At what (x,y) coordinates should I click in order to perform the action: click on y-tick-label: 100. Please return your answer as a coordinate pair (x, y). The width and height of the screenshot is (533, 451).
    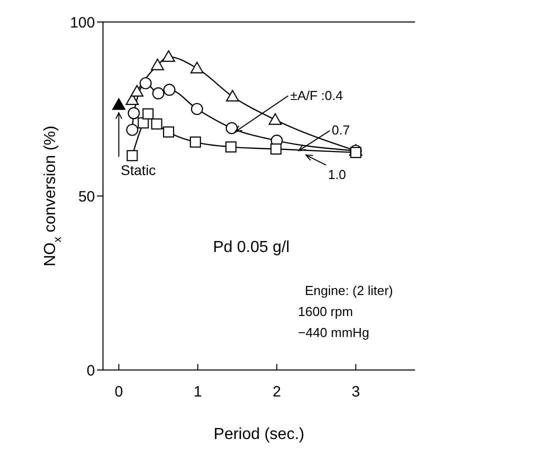
    Looking at the image, I should click on (82, 23).